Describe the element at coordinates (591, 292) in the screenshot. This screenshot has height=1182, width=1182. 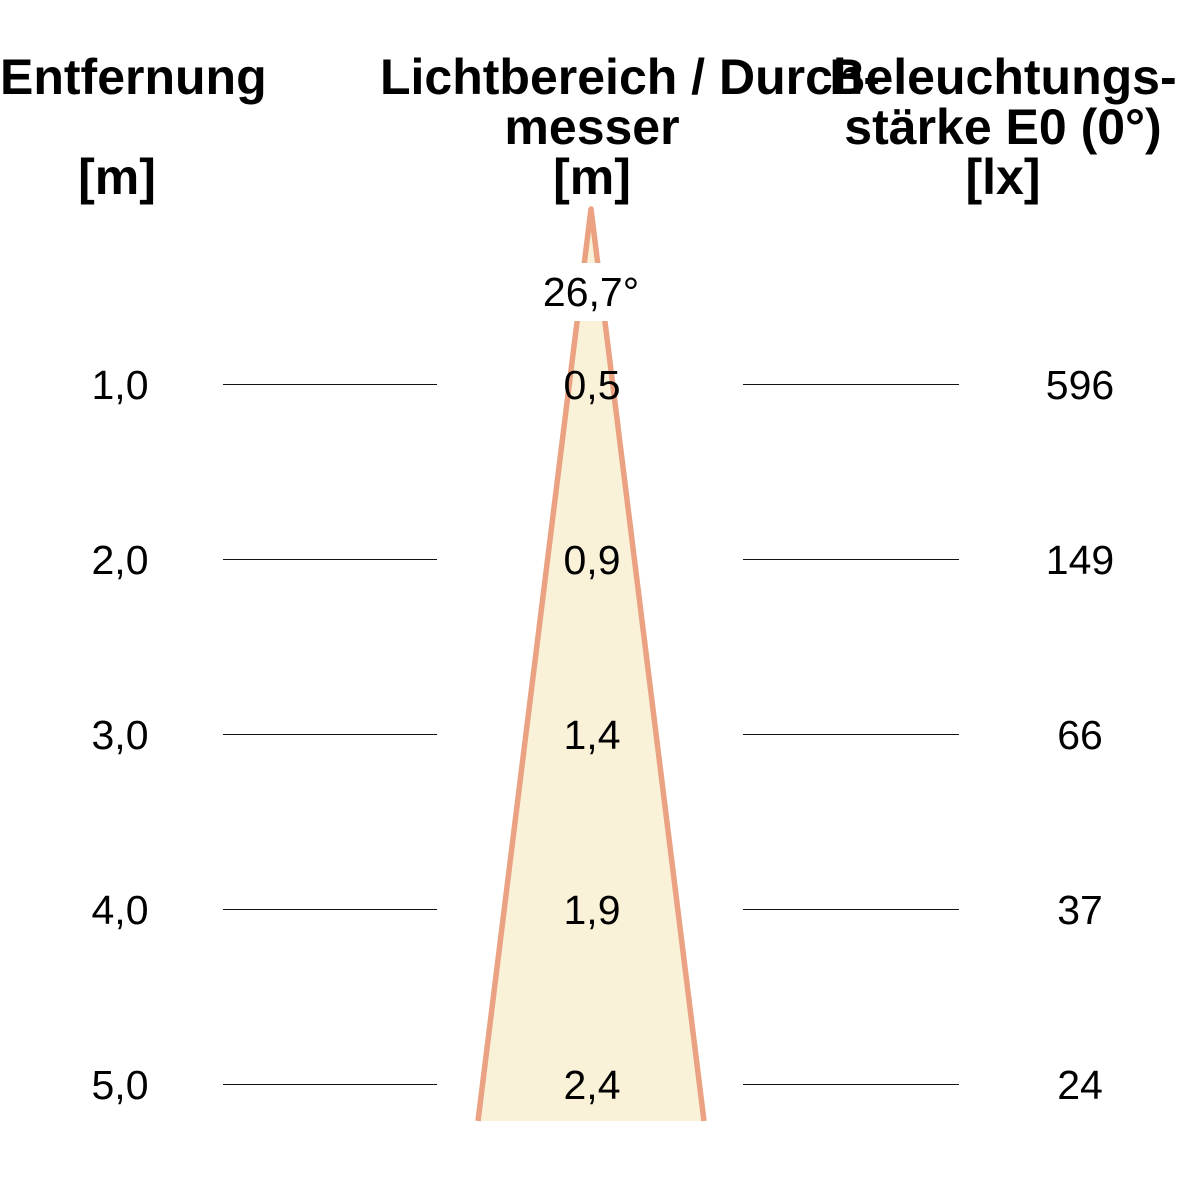
I see `beam-angle-label: 26,7°` at that location.